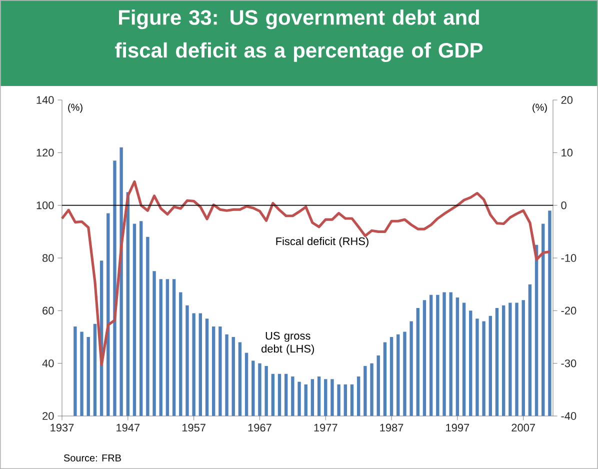 Image resolution: width=598 pixels, height=469 pixels. What do you see at coordinates (326, 428) in the screenshot?
I see `x-tick-label: 1977` at bounding box center [326, 428].